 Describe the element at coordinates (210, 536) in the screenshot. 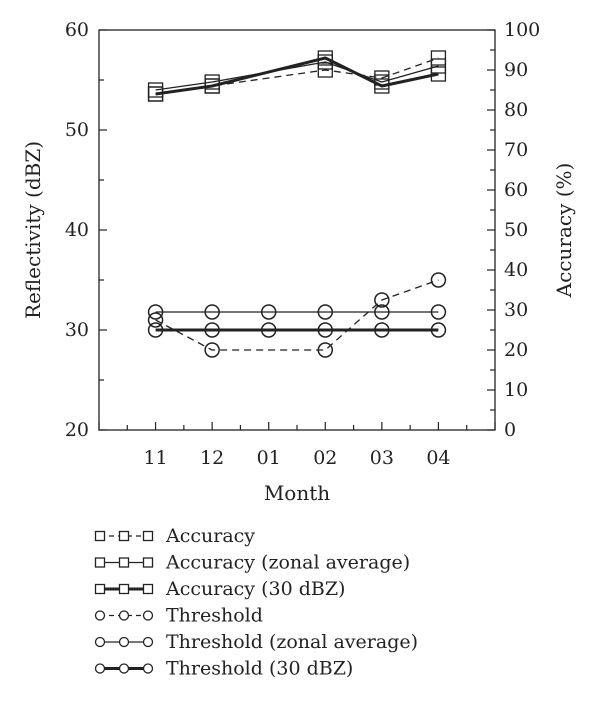

I see `legend-label: Accuracy` at that location.